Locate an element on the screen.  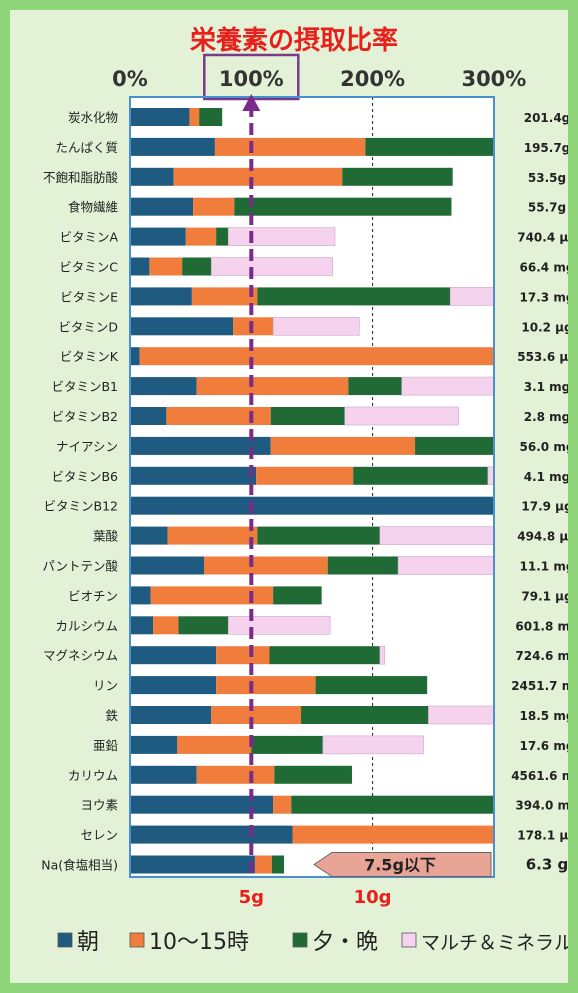
annotation-arrow is located at coordinates (402, 864).